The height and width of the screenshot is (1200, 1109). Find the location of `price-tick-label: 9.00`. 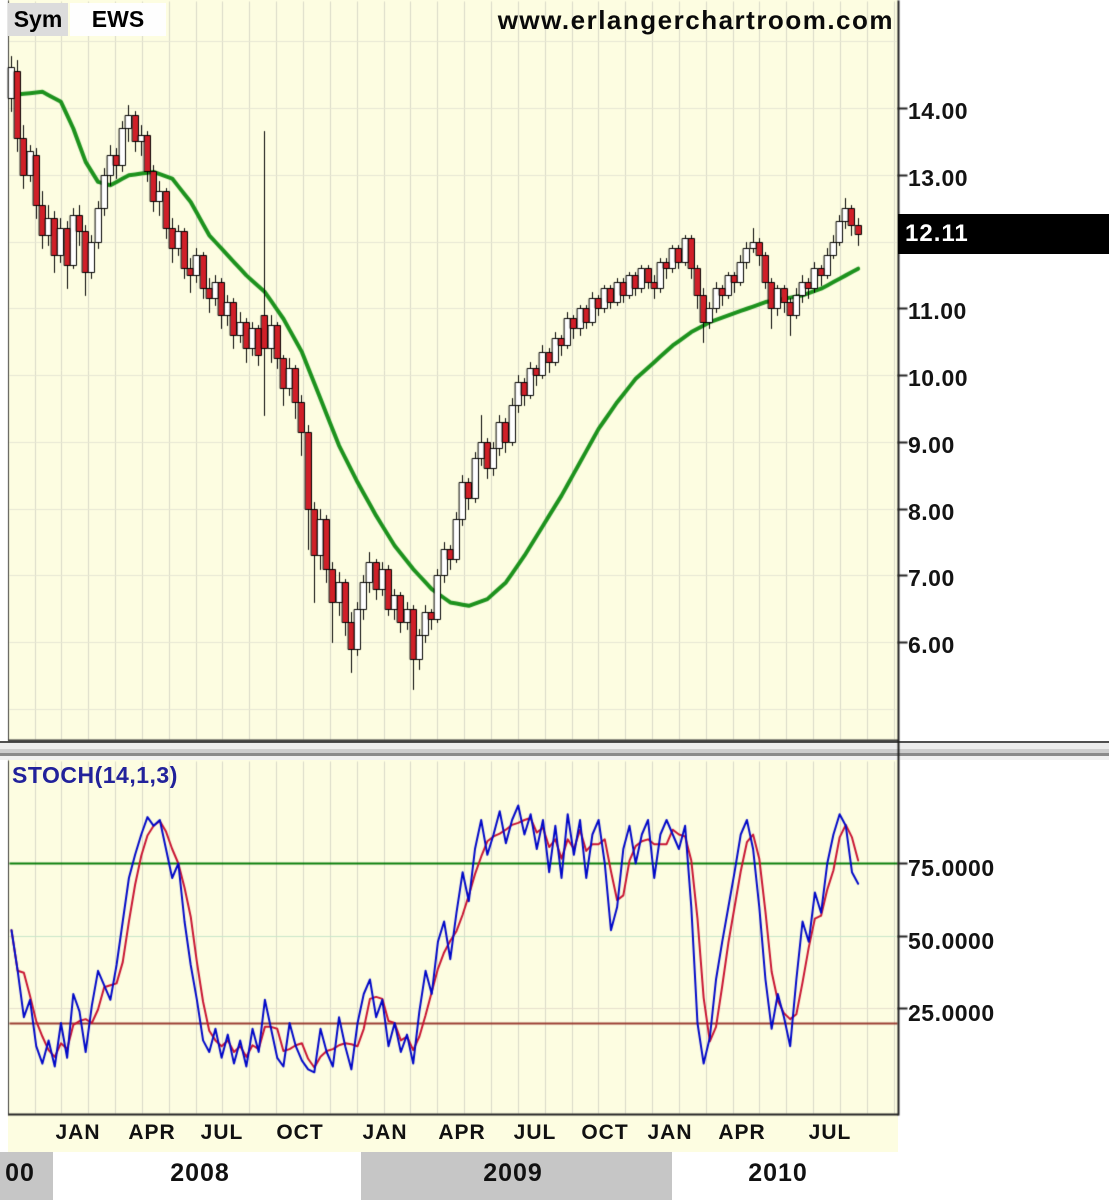

price-tick-label: 9.00 is located at coordinates (931, 444).